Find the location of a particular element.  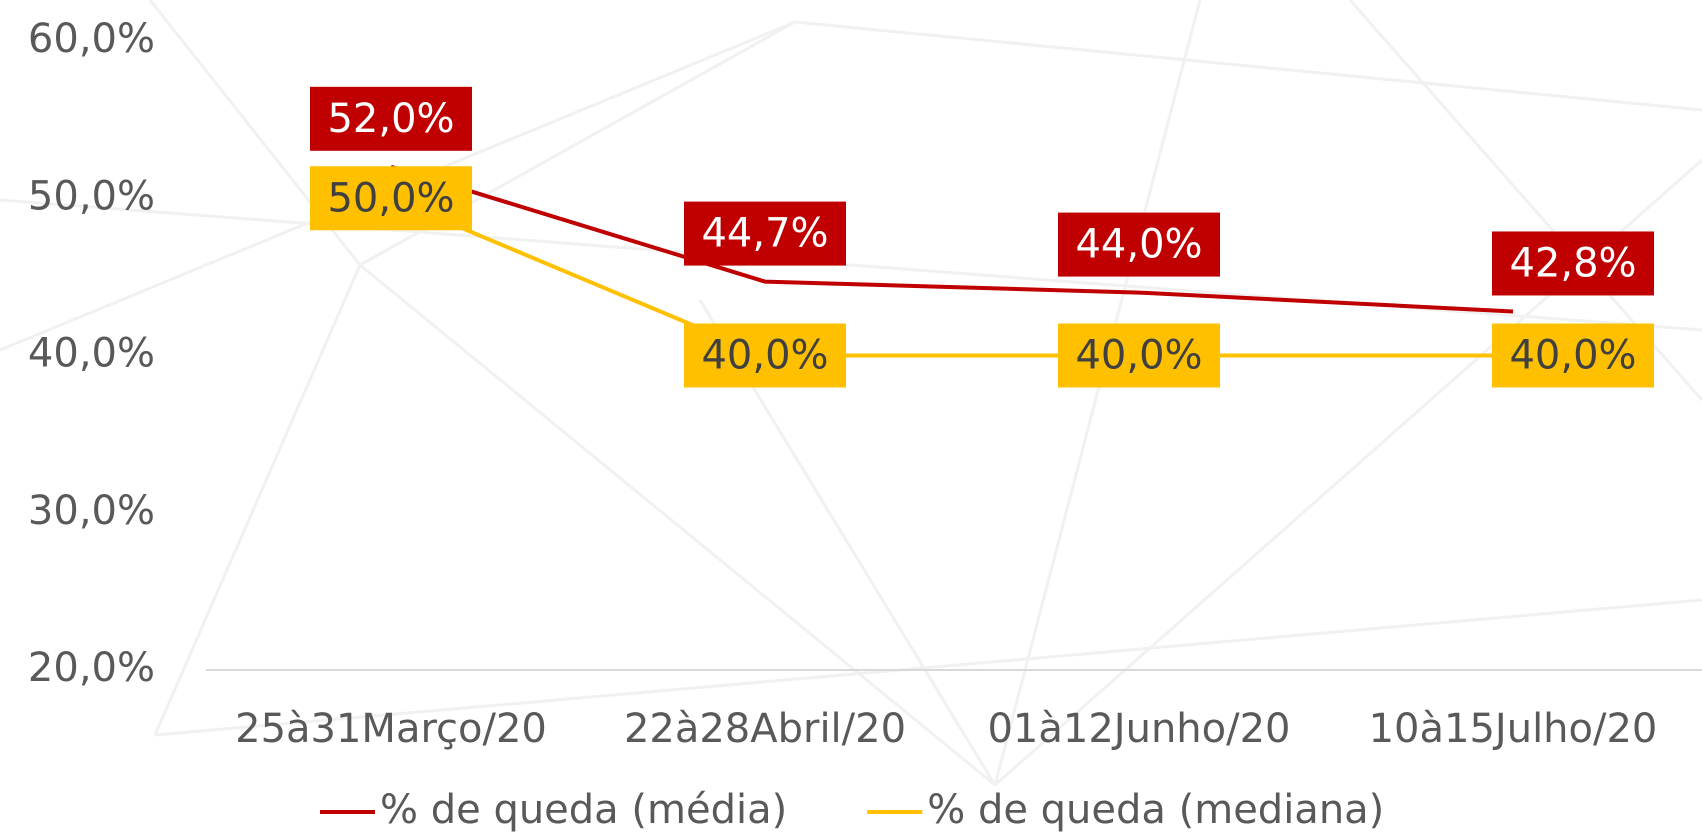

data-label: 44,0% is located at coordinates (1138, 245).